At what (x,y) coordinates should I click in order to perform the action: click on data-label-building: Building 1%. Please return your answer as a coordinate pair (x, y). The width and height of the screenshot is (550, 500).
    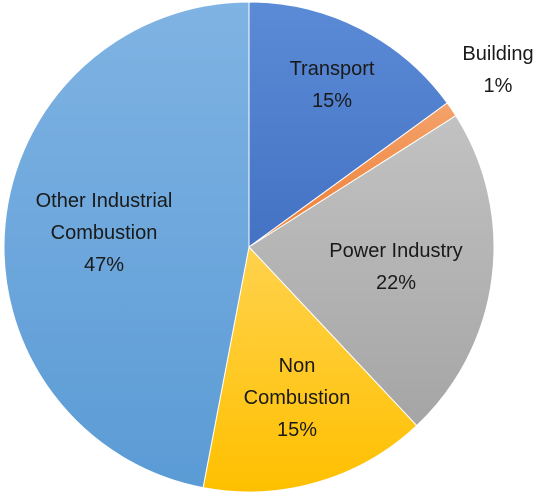
    Looking at the image, I should click on (497, 70).